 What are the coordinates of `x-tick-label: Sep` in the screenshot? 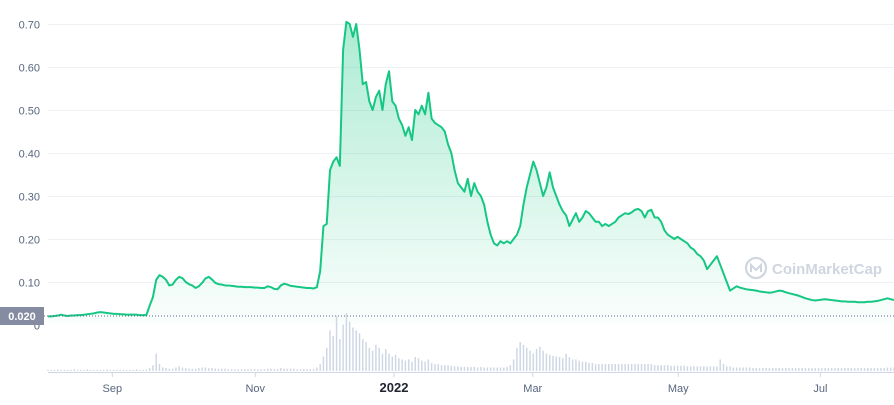 It's located at (113, 389).